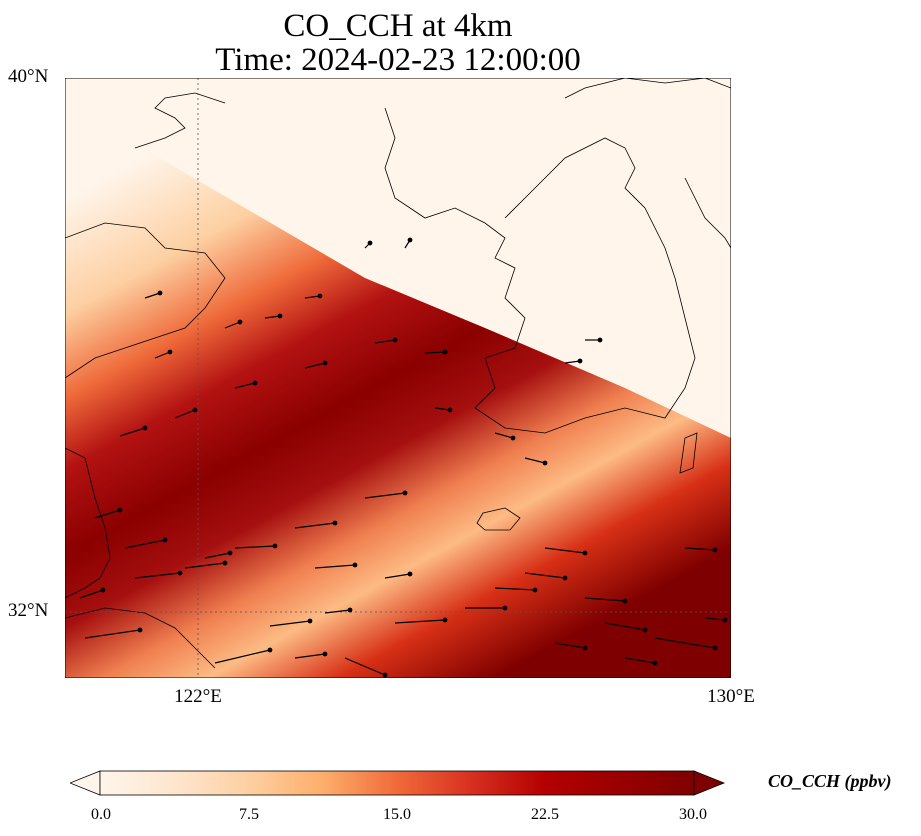 Image resolution: width=921 pixels, height=836 pixels. I want to click on colorbar-min-extend, so click(85, 783).